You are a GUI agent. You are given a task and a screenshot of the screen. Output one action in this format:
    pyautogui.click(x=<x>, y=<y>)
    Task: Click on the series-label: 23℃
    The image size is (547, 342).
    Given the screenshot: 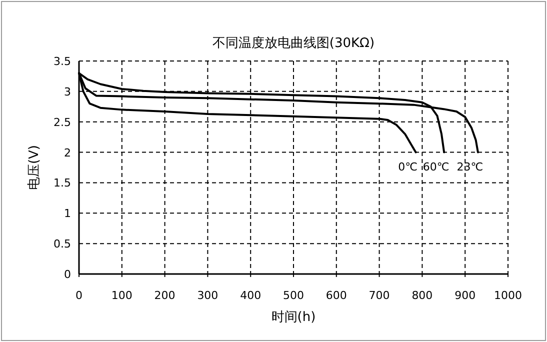 What is the action you would take?
    pyautogui.click(x=470, y=167)
    